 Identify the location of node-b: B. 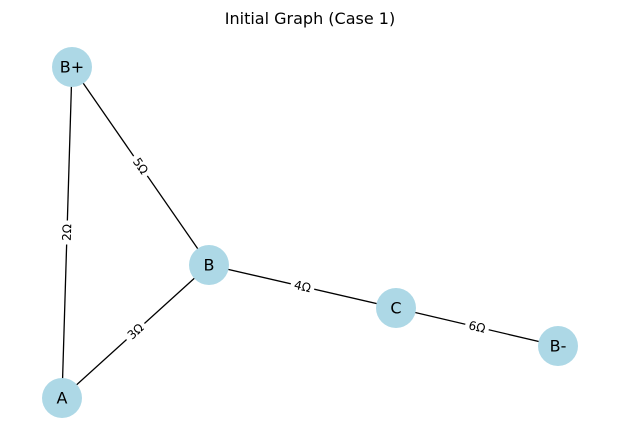
(209, 265).